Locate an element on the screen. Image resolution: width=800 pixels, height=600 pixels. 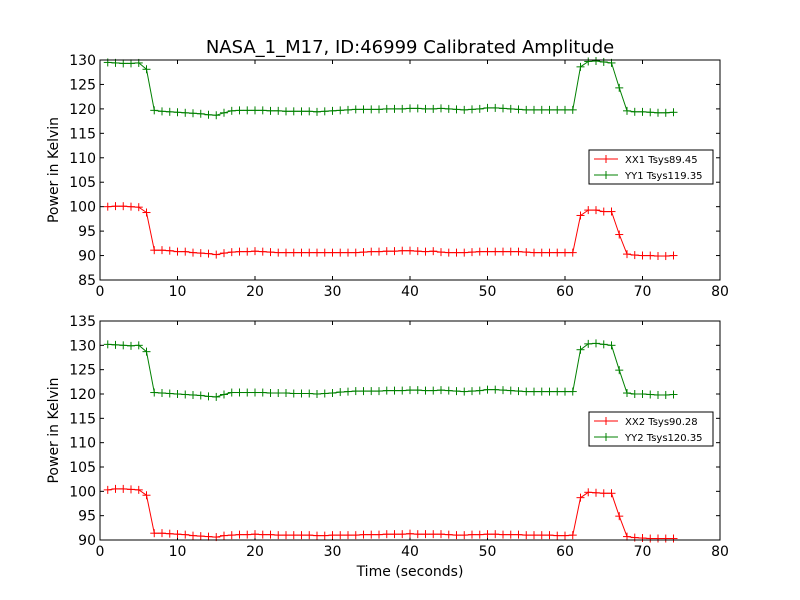
y-tick-label: 105 is located at coordinates (82, 468).